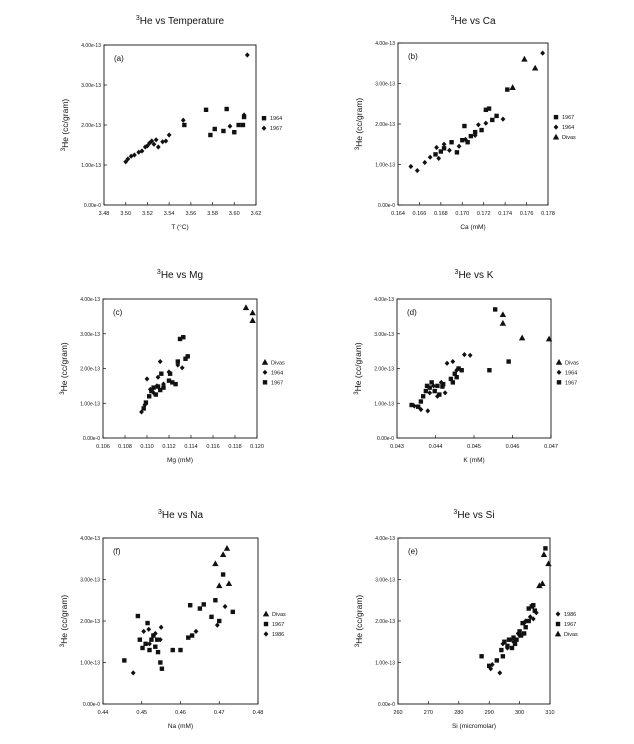 This screenshot has height=744, width=634. Describe the element at coordinates (474, 447) in the screenshot. I see `x-tick-label: 0.045` at that location.